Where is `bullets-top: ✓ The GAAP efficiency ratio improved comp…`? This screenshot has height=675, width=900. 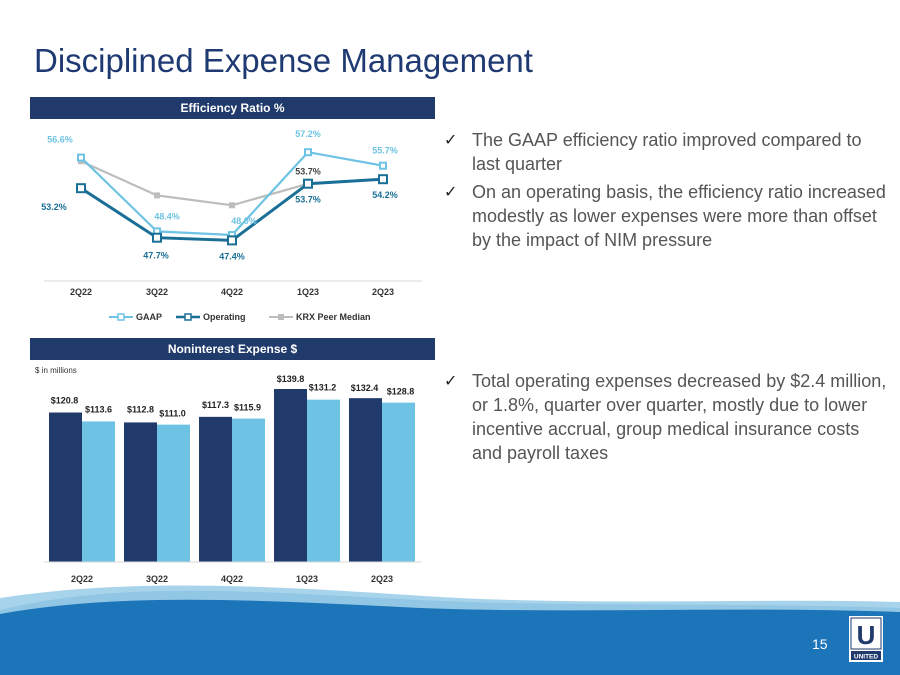
bullets-top: ✓ The GAAP efficiency ratio improved comp… is located at coordinates (669, 192).